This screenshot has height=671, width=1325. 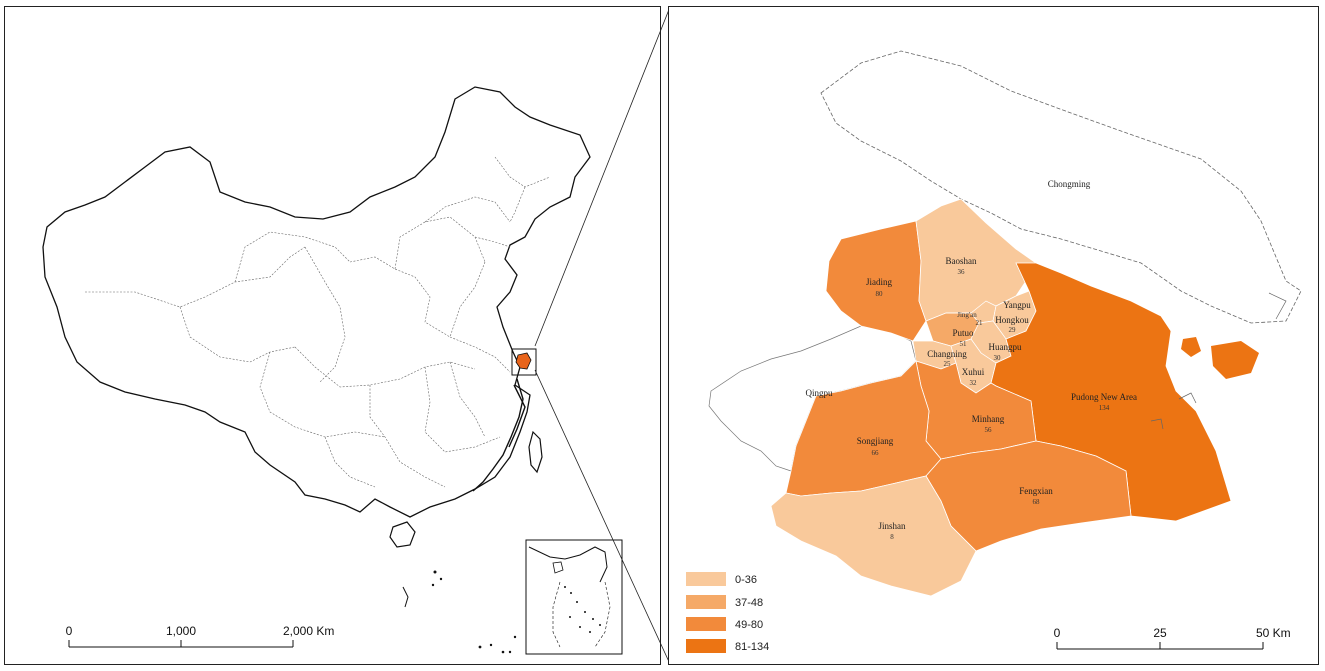 What do you see at coordinates (1104, 408) in the screenshot?
I see `value-pudong: 134` at bounding box center [1104, 408].